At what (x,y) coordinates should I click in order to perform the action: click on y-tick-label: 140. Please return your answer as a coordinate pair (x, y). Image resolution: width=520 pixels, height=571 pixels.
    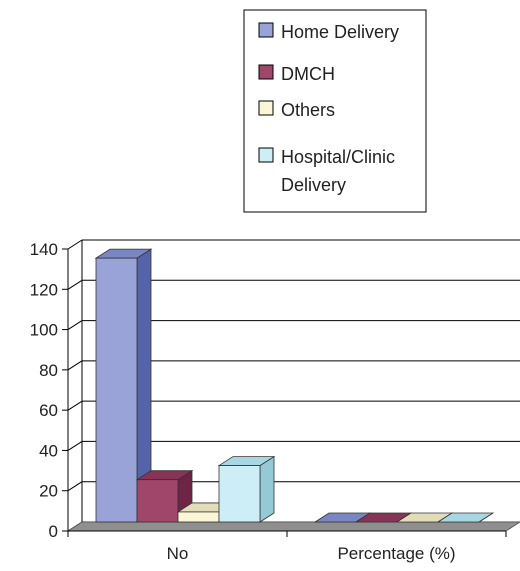
    Looking at the image, I should click on (44, 249).